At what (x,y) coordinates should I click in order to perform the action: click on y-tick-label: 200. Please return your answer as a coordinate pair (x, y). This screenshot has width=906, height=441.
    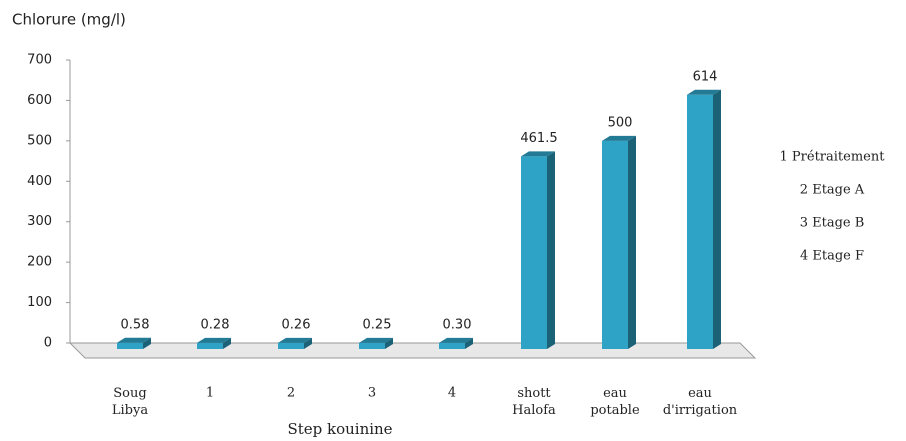
    Looking at the image, I should click on (39, 262).